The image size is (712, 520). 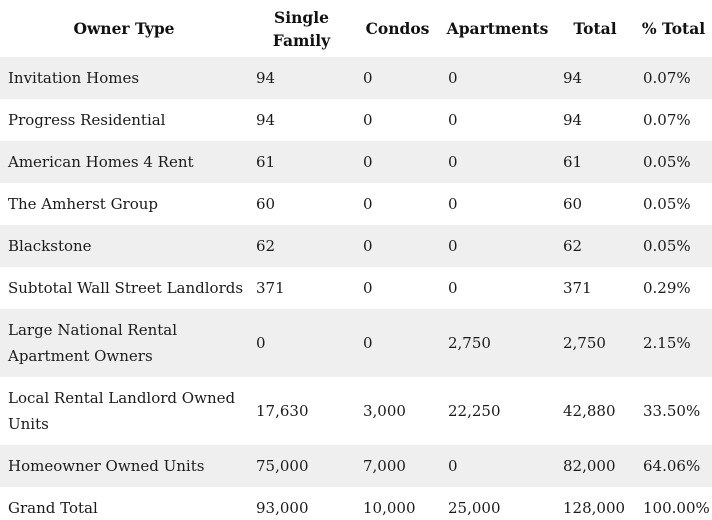 What do you see at coordinates (53, 508) in the screenshot?
I see `owner-type-cell: Grand Total` at bounding box center [53, 508].